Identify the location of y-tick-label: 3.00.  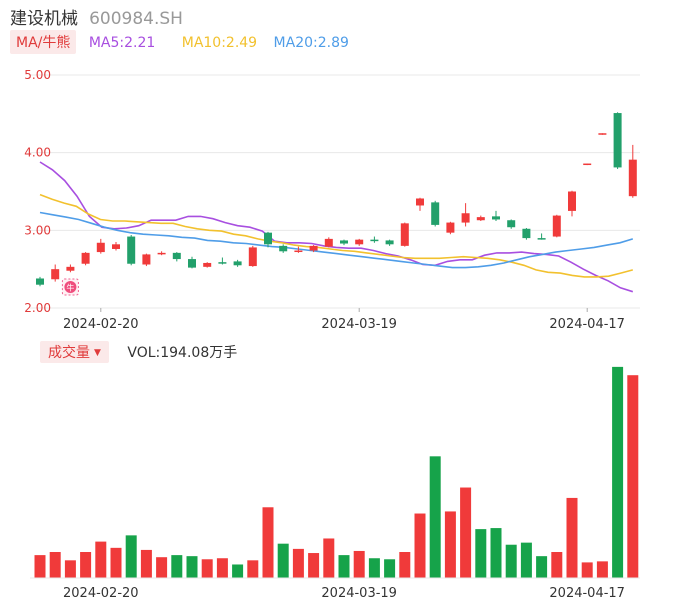
(37, 230).